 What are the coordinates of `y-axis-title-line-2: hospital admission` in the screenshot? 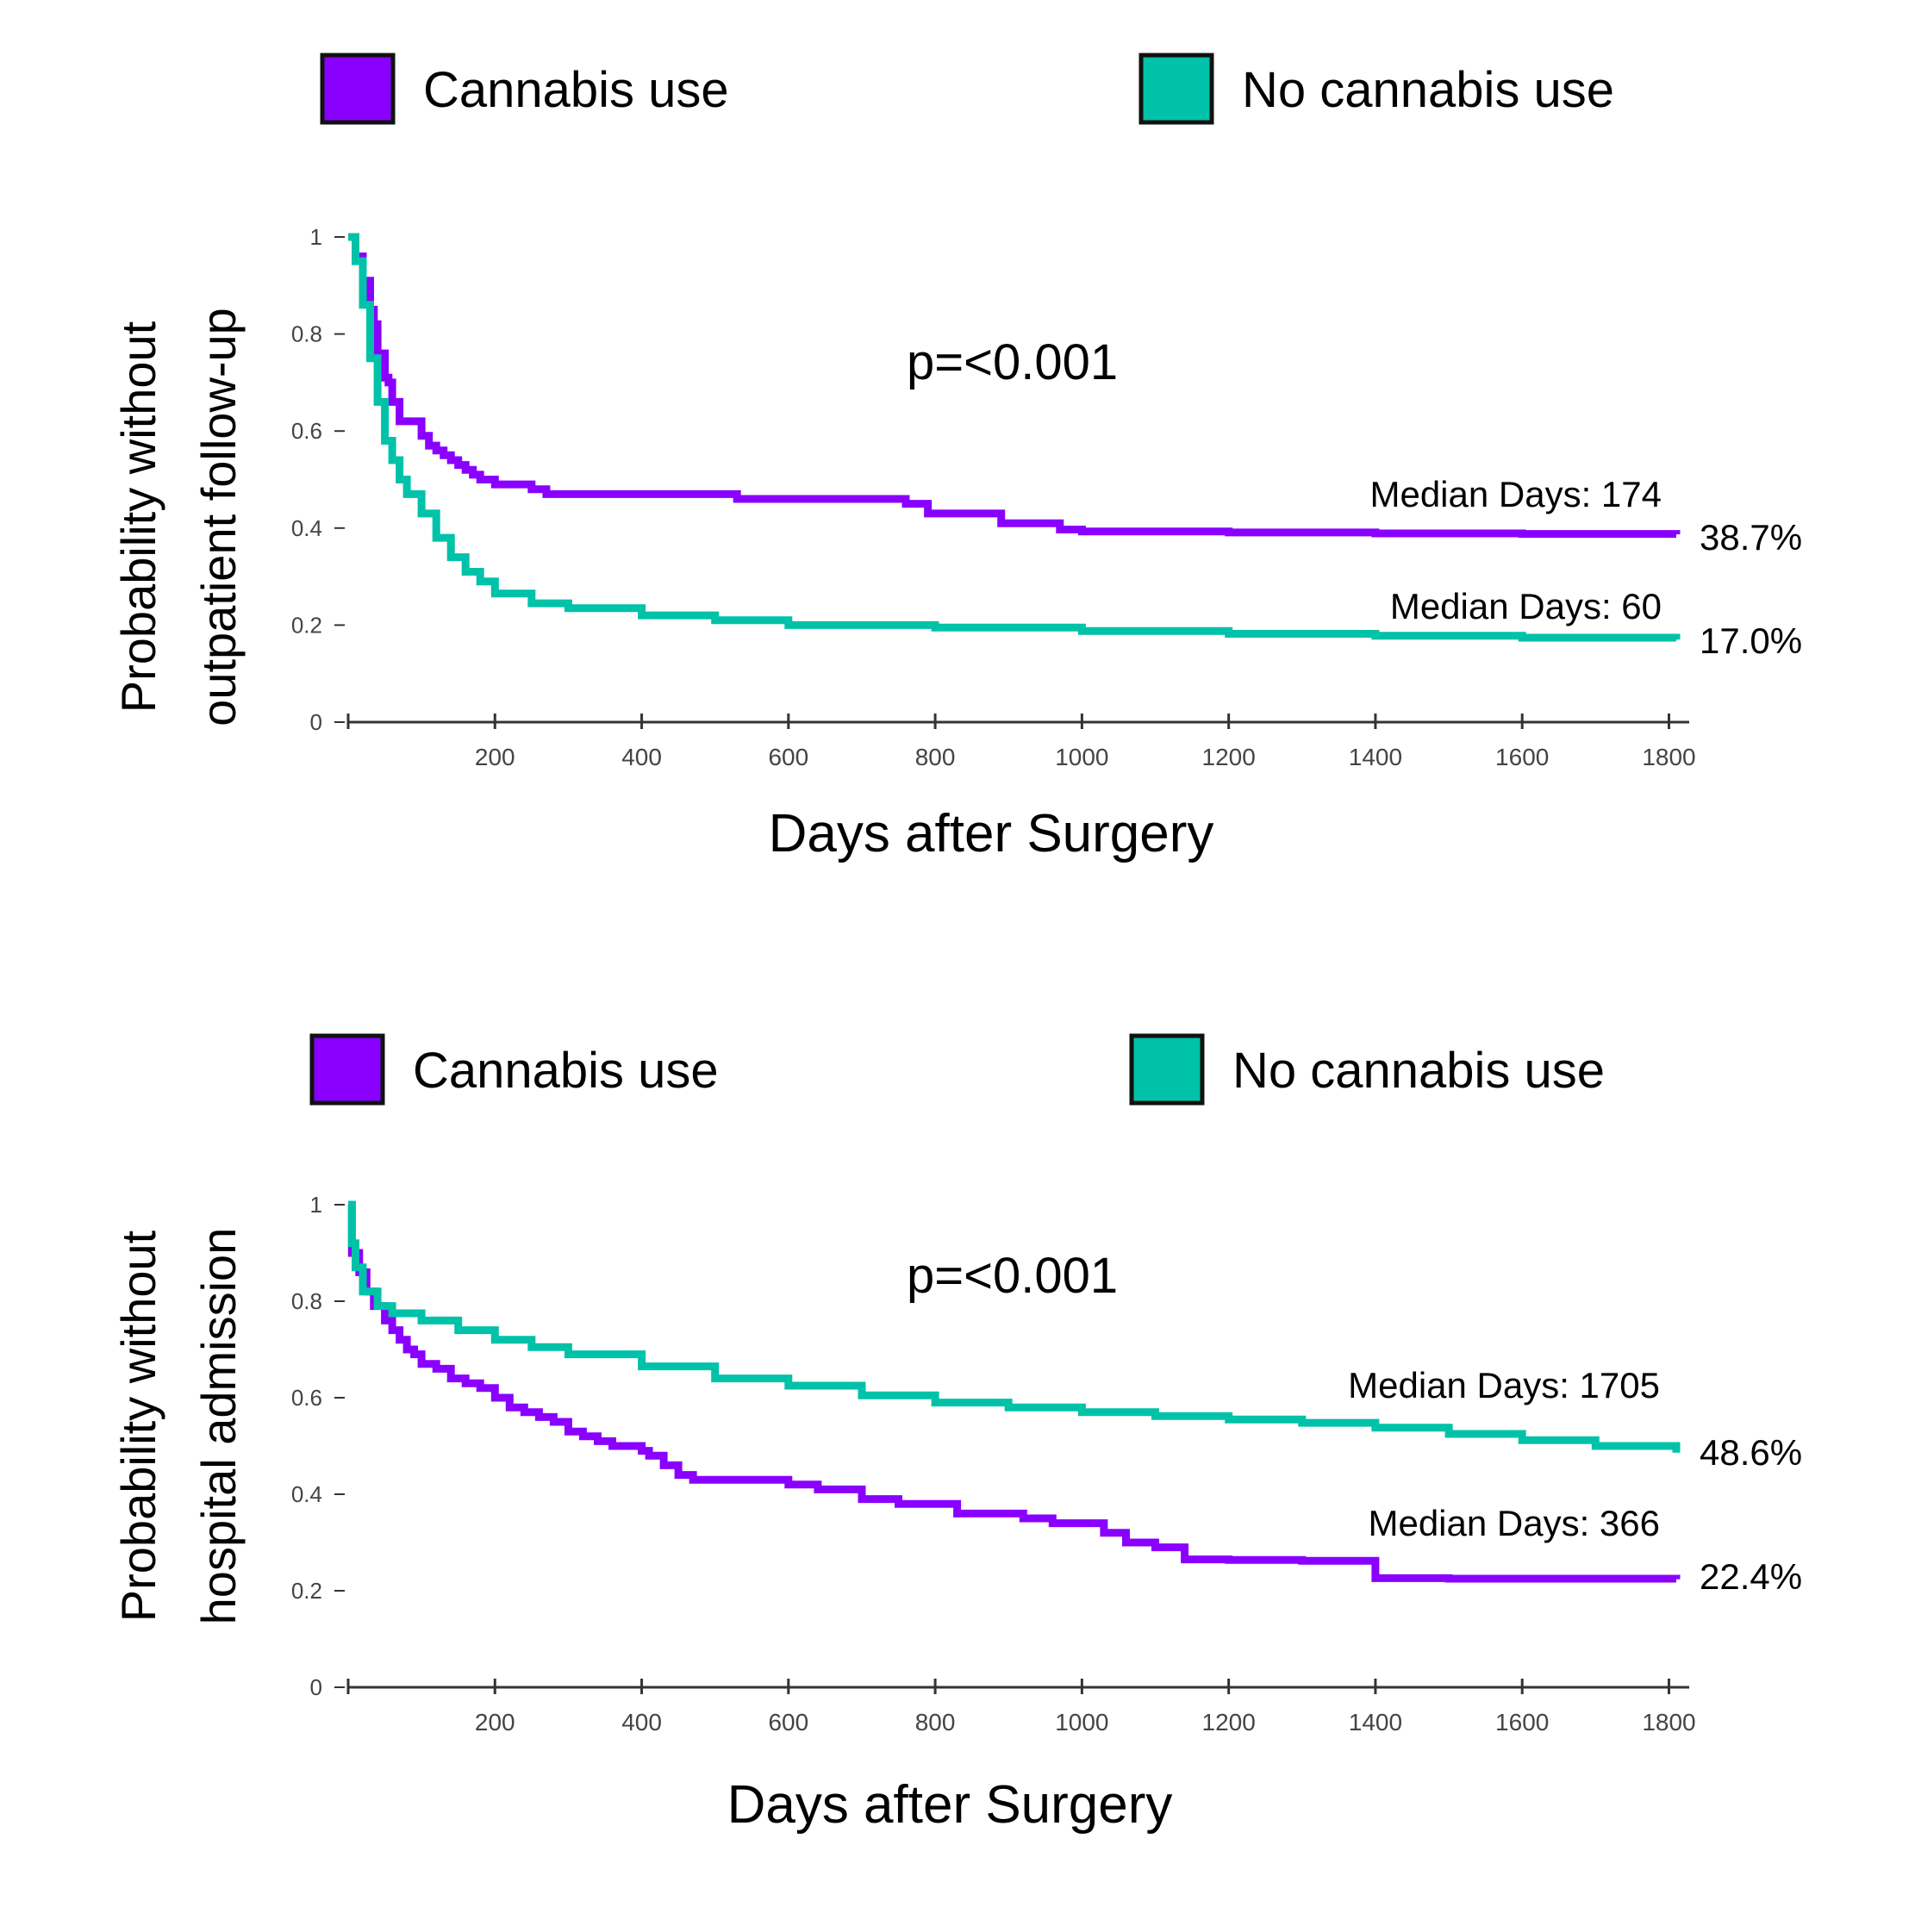 It's located at (218, 1426).